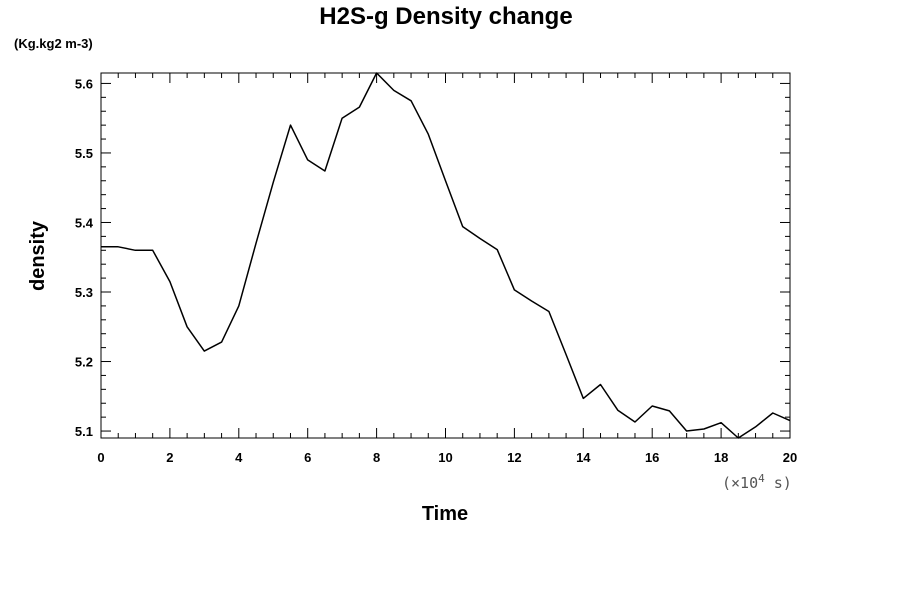 Image resolution: width=900 pixels, height=600 pixels. What do you see at coordinates (38, 255) in the screenshot?
I see `y-axis-title: density` at bounding box center [38, 255].